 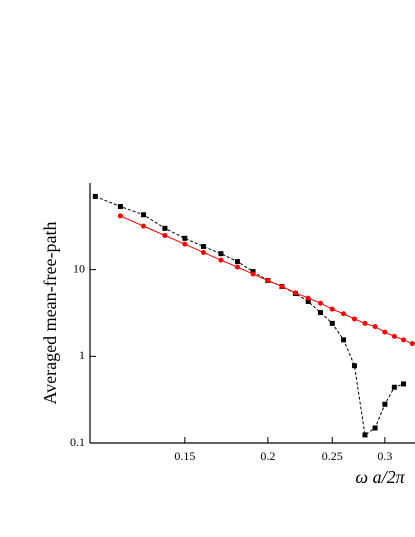 I want to click on y-tick-label: 1, so click(x=82, y=355).